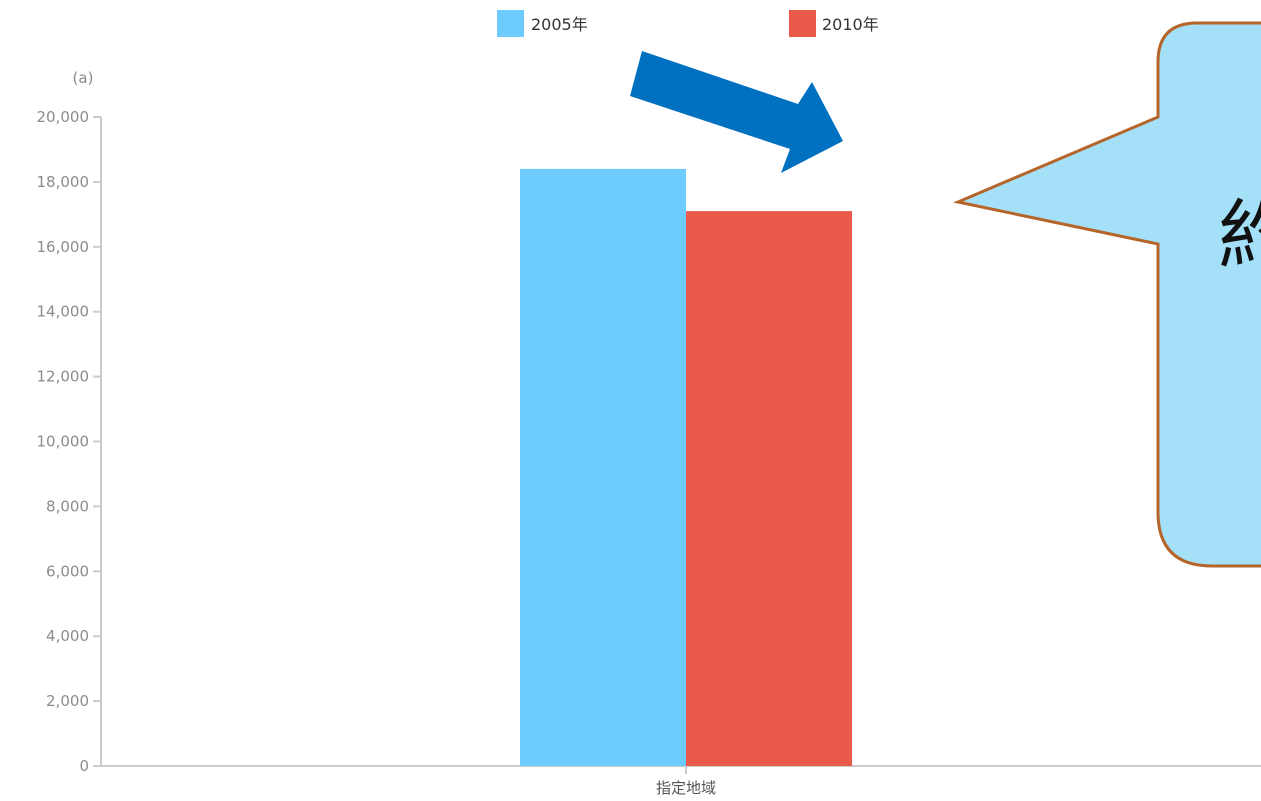  What do you see at coordinates (603, 467) in the screenshot?
I see `bar-2005年` at bounding box center [603, 467].